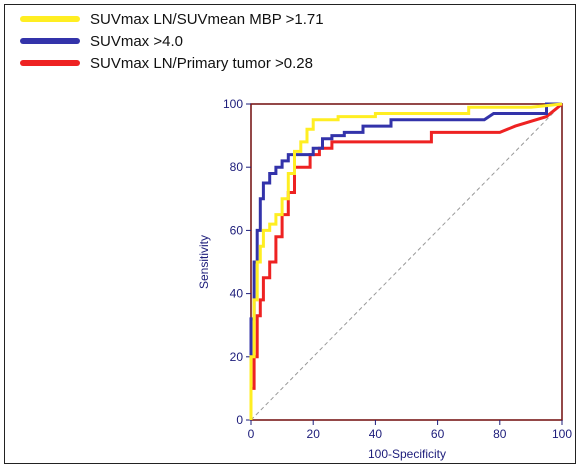 This screenshot has height=472, width=588. I want to click on x-tick-label: 100, so click(562, 434).